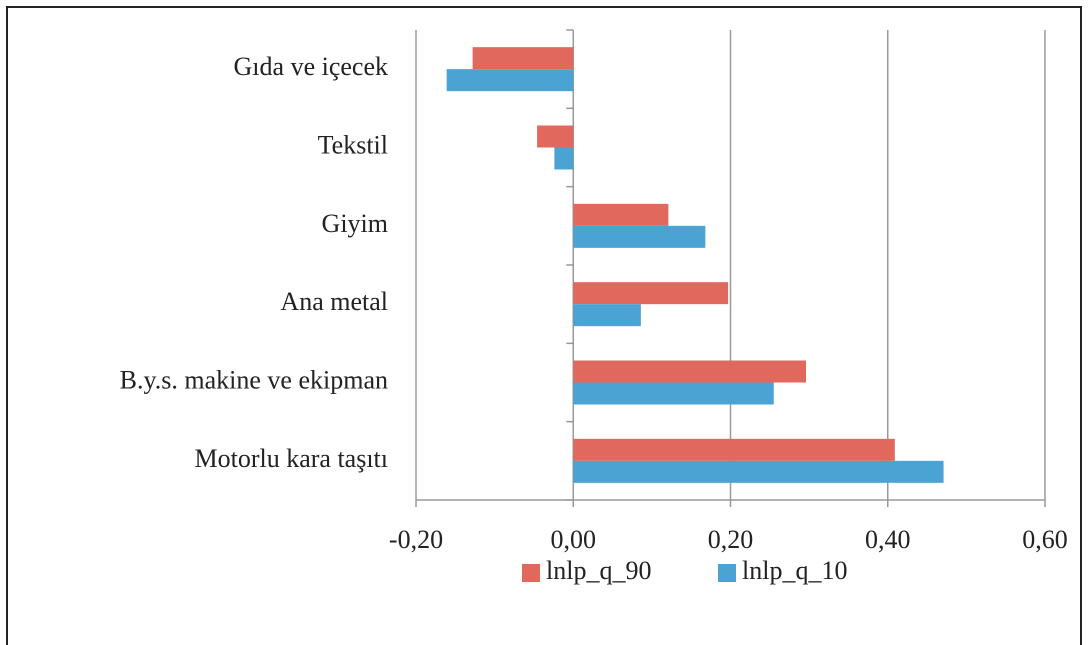  Describe the element at coordinates (355, 223) in the screenshot. I see `y-tick-label: Giyim` at that location.